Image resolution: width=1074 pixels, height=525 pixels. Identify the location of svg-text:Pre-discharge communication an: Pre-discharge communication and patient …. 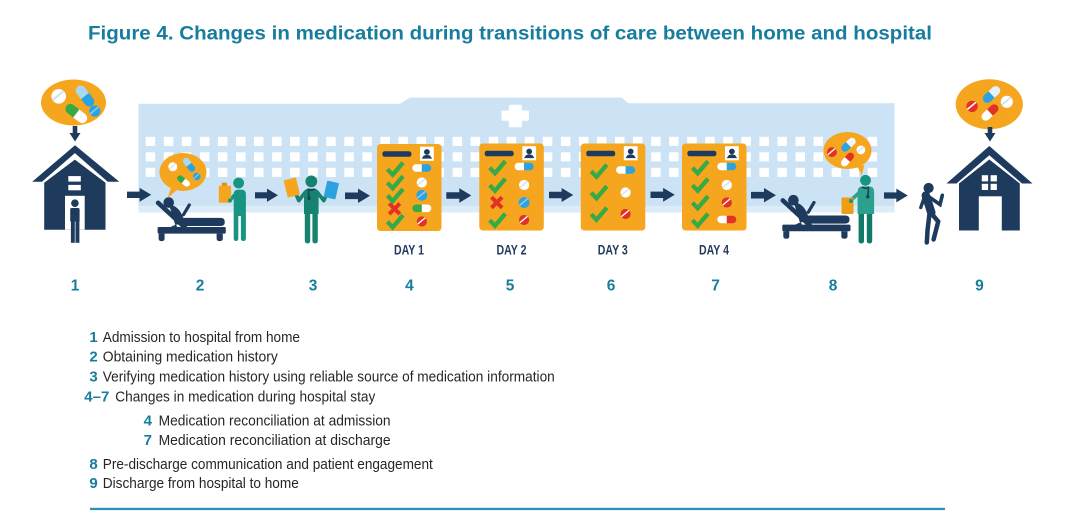
(268, 464).